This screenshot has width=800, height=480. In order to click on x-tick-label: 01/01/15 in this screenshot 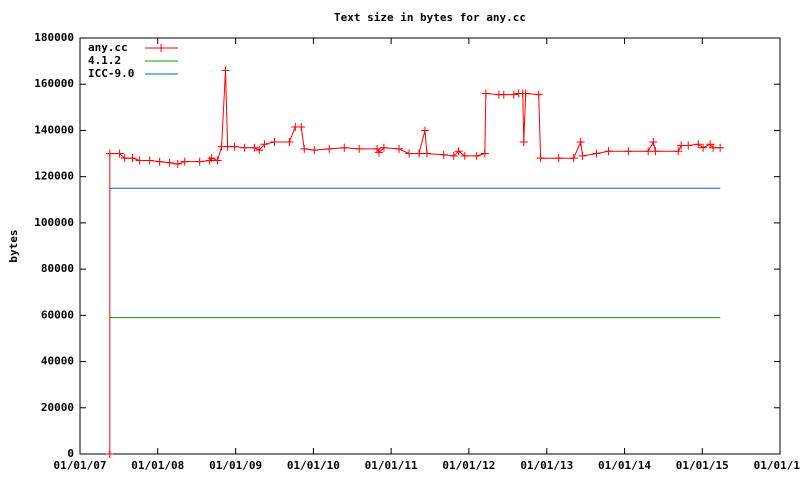, I will do `click(702, 465)`.